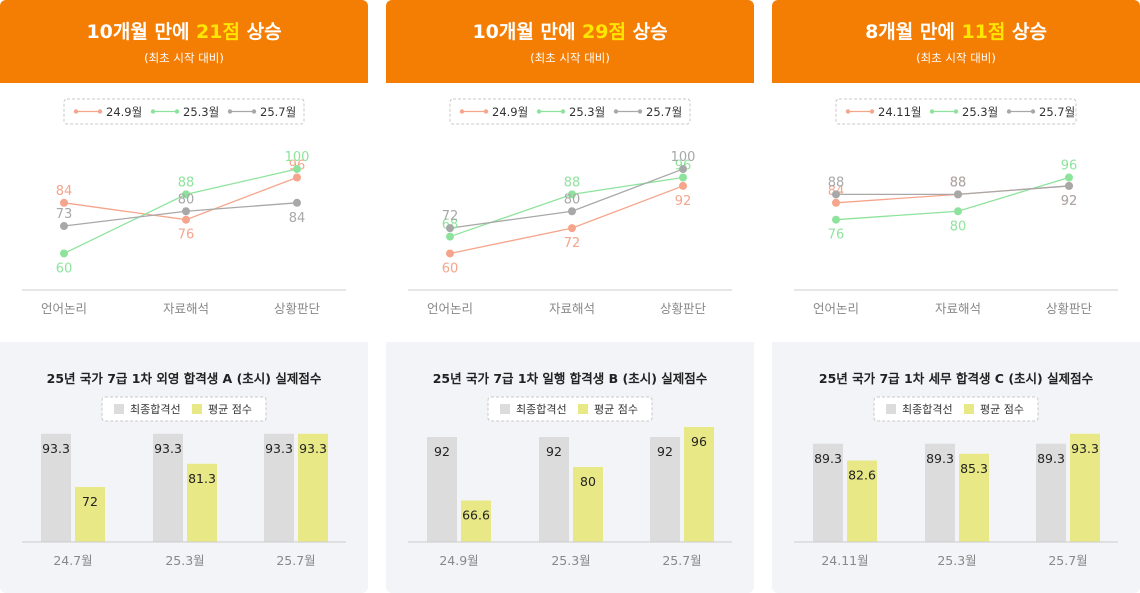  I want to click on data-label: 73, so click(64, 214).